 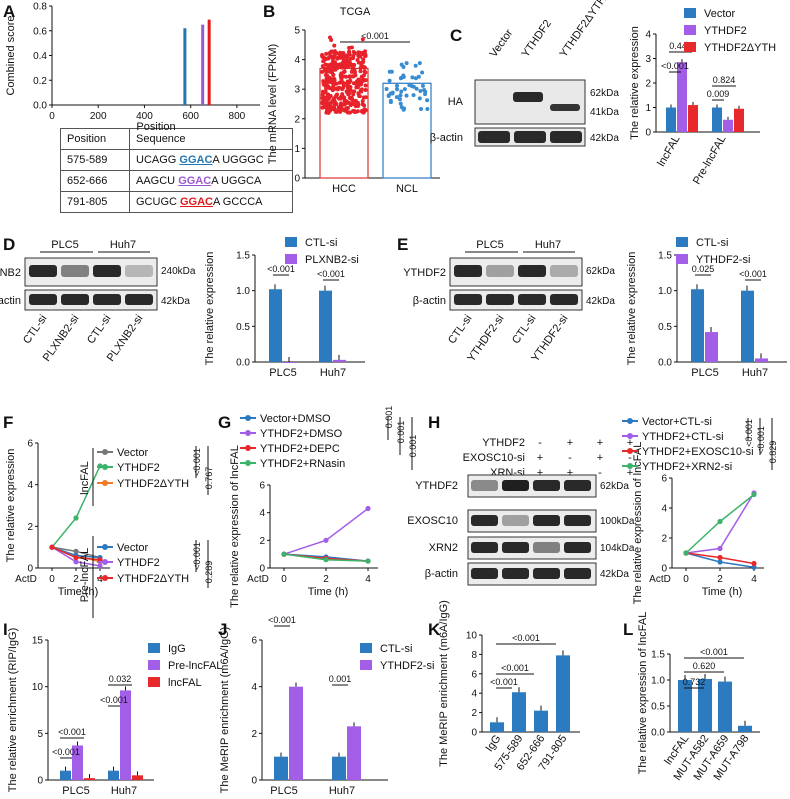 What do you see at coordinates (532, 521) in the screenshot?
I see `blot-strip` at bounding box center [532, 521].